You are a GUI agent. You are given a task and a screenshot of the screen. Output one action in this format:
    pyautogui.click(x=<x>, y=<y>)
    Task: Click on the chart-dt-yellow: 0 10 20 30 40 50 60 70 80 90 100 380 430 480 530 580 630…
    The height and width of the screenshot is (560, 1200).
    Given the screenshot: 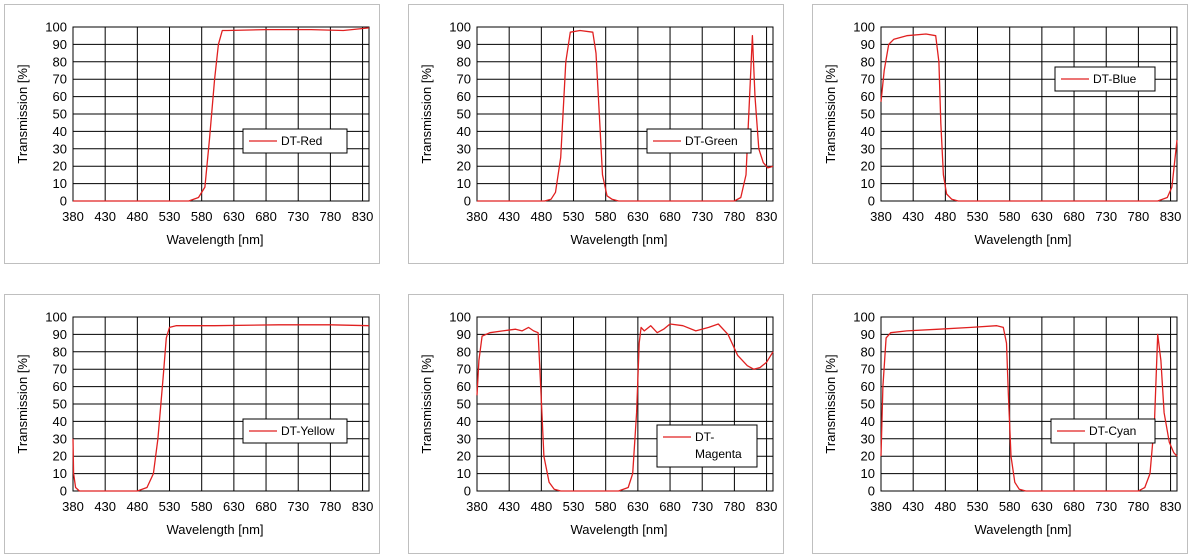 What is the action you would take?
    pyautogui.click(x=192, y=424)
    